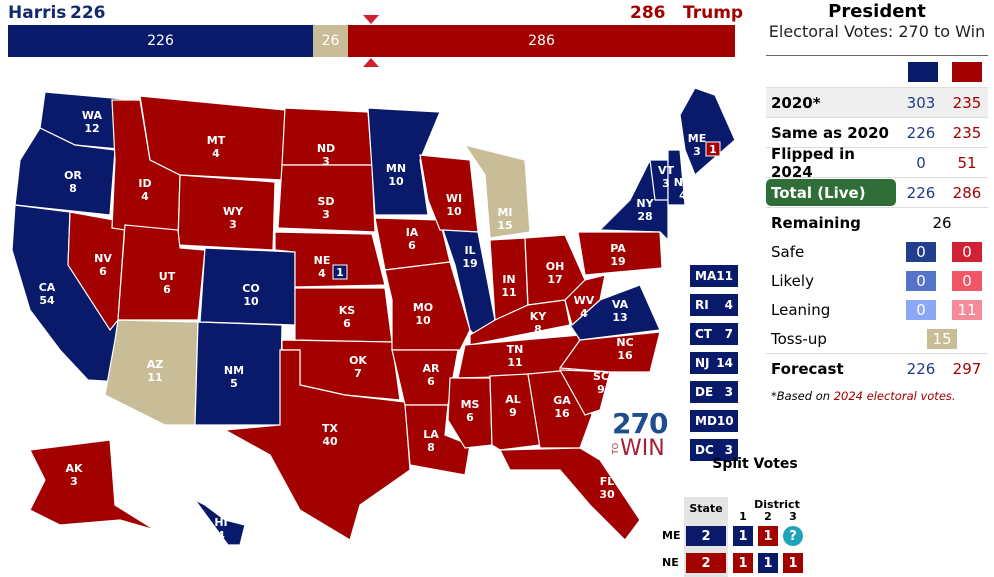 This screenshot has height=577, width=994. I want to click on state-label-abbr: OR, so click(73, 175).